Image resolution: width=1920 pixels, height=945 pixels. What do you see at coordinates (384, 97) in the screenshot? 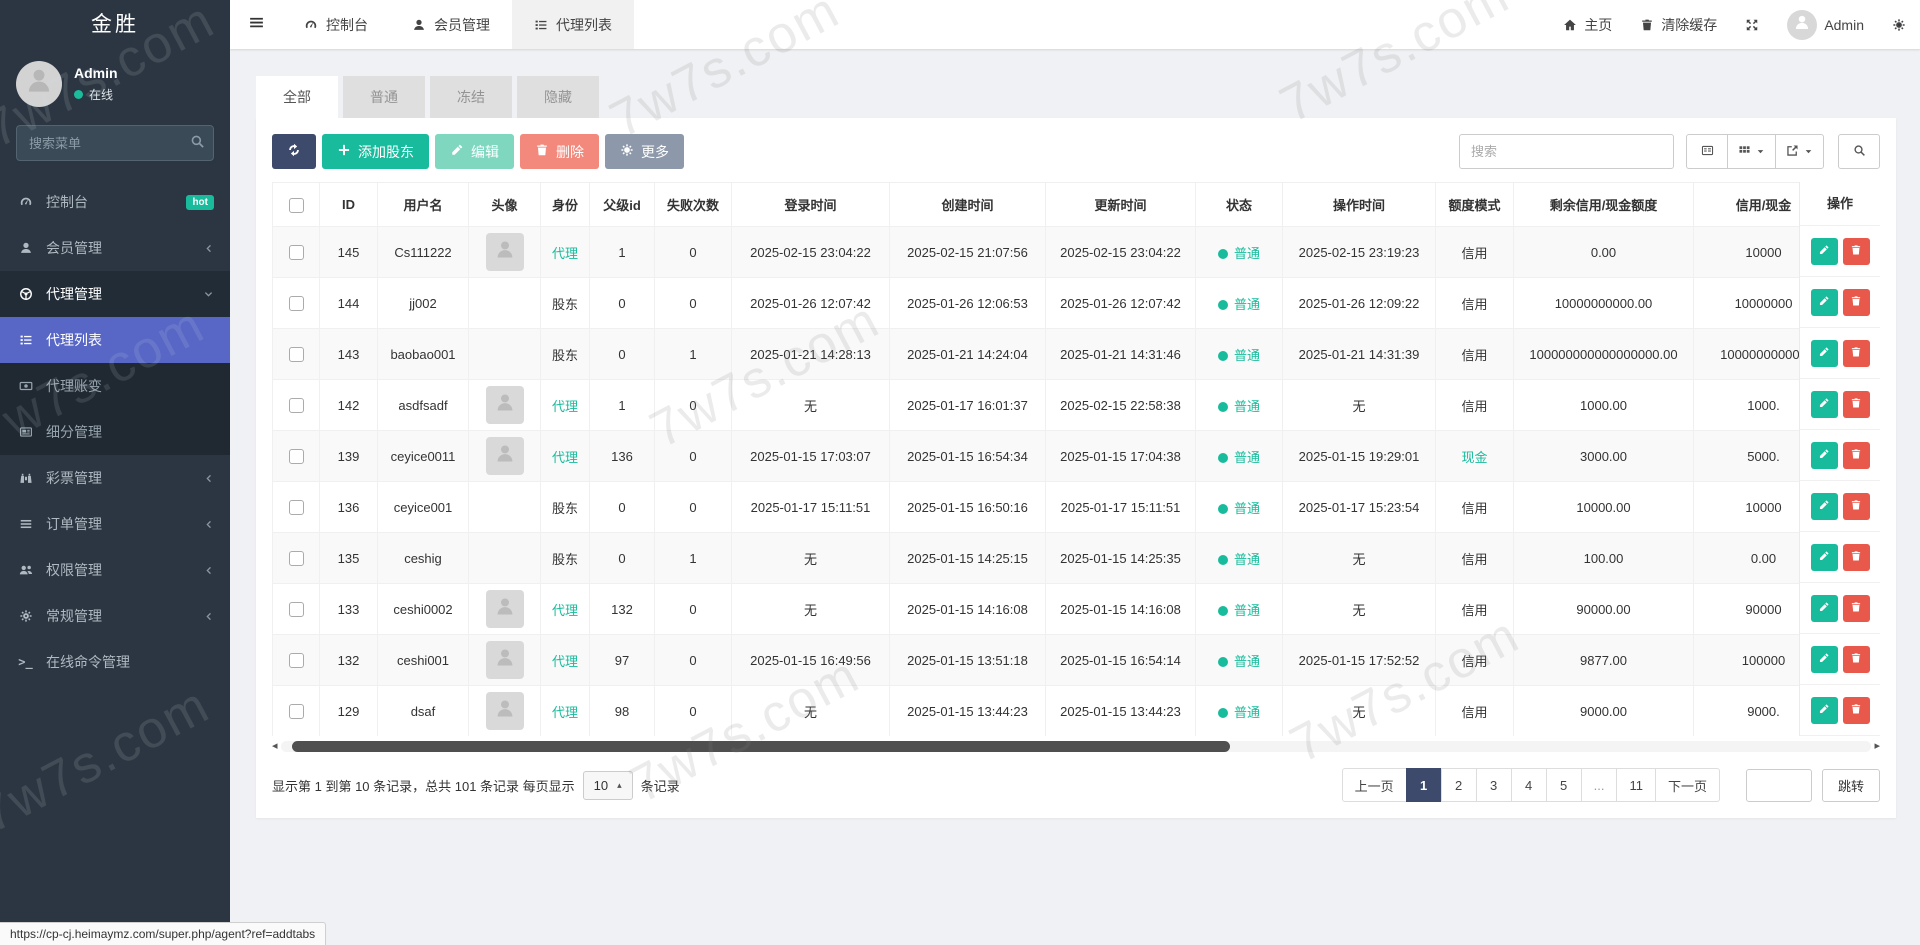
I see `filter-tab-normal: 普通` at bounding box center [384, 97].